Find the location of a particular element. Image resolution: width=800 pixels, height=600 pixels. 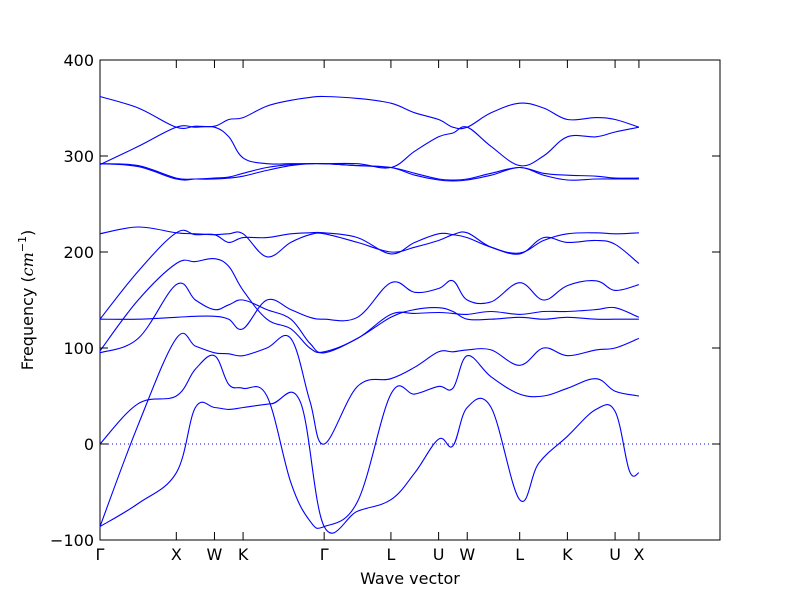

y-tick-label: 0 is located at coordinates (89, 444).